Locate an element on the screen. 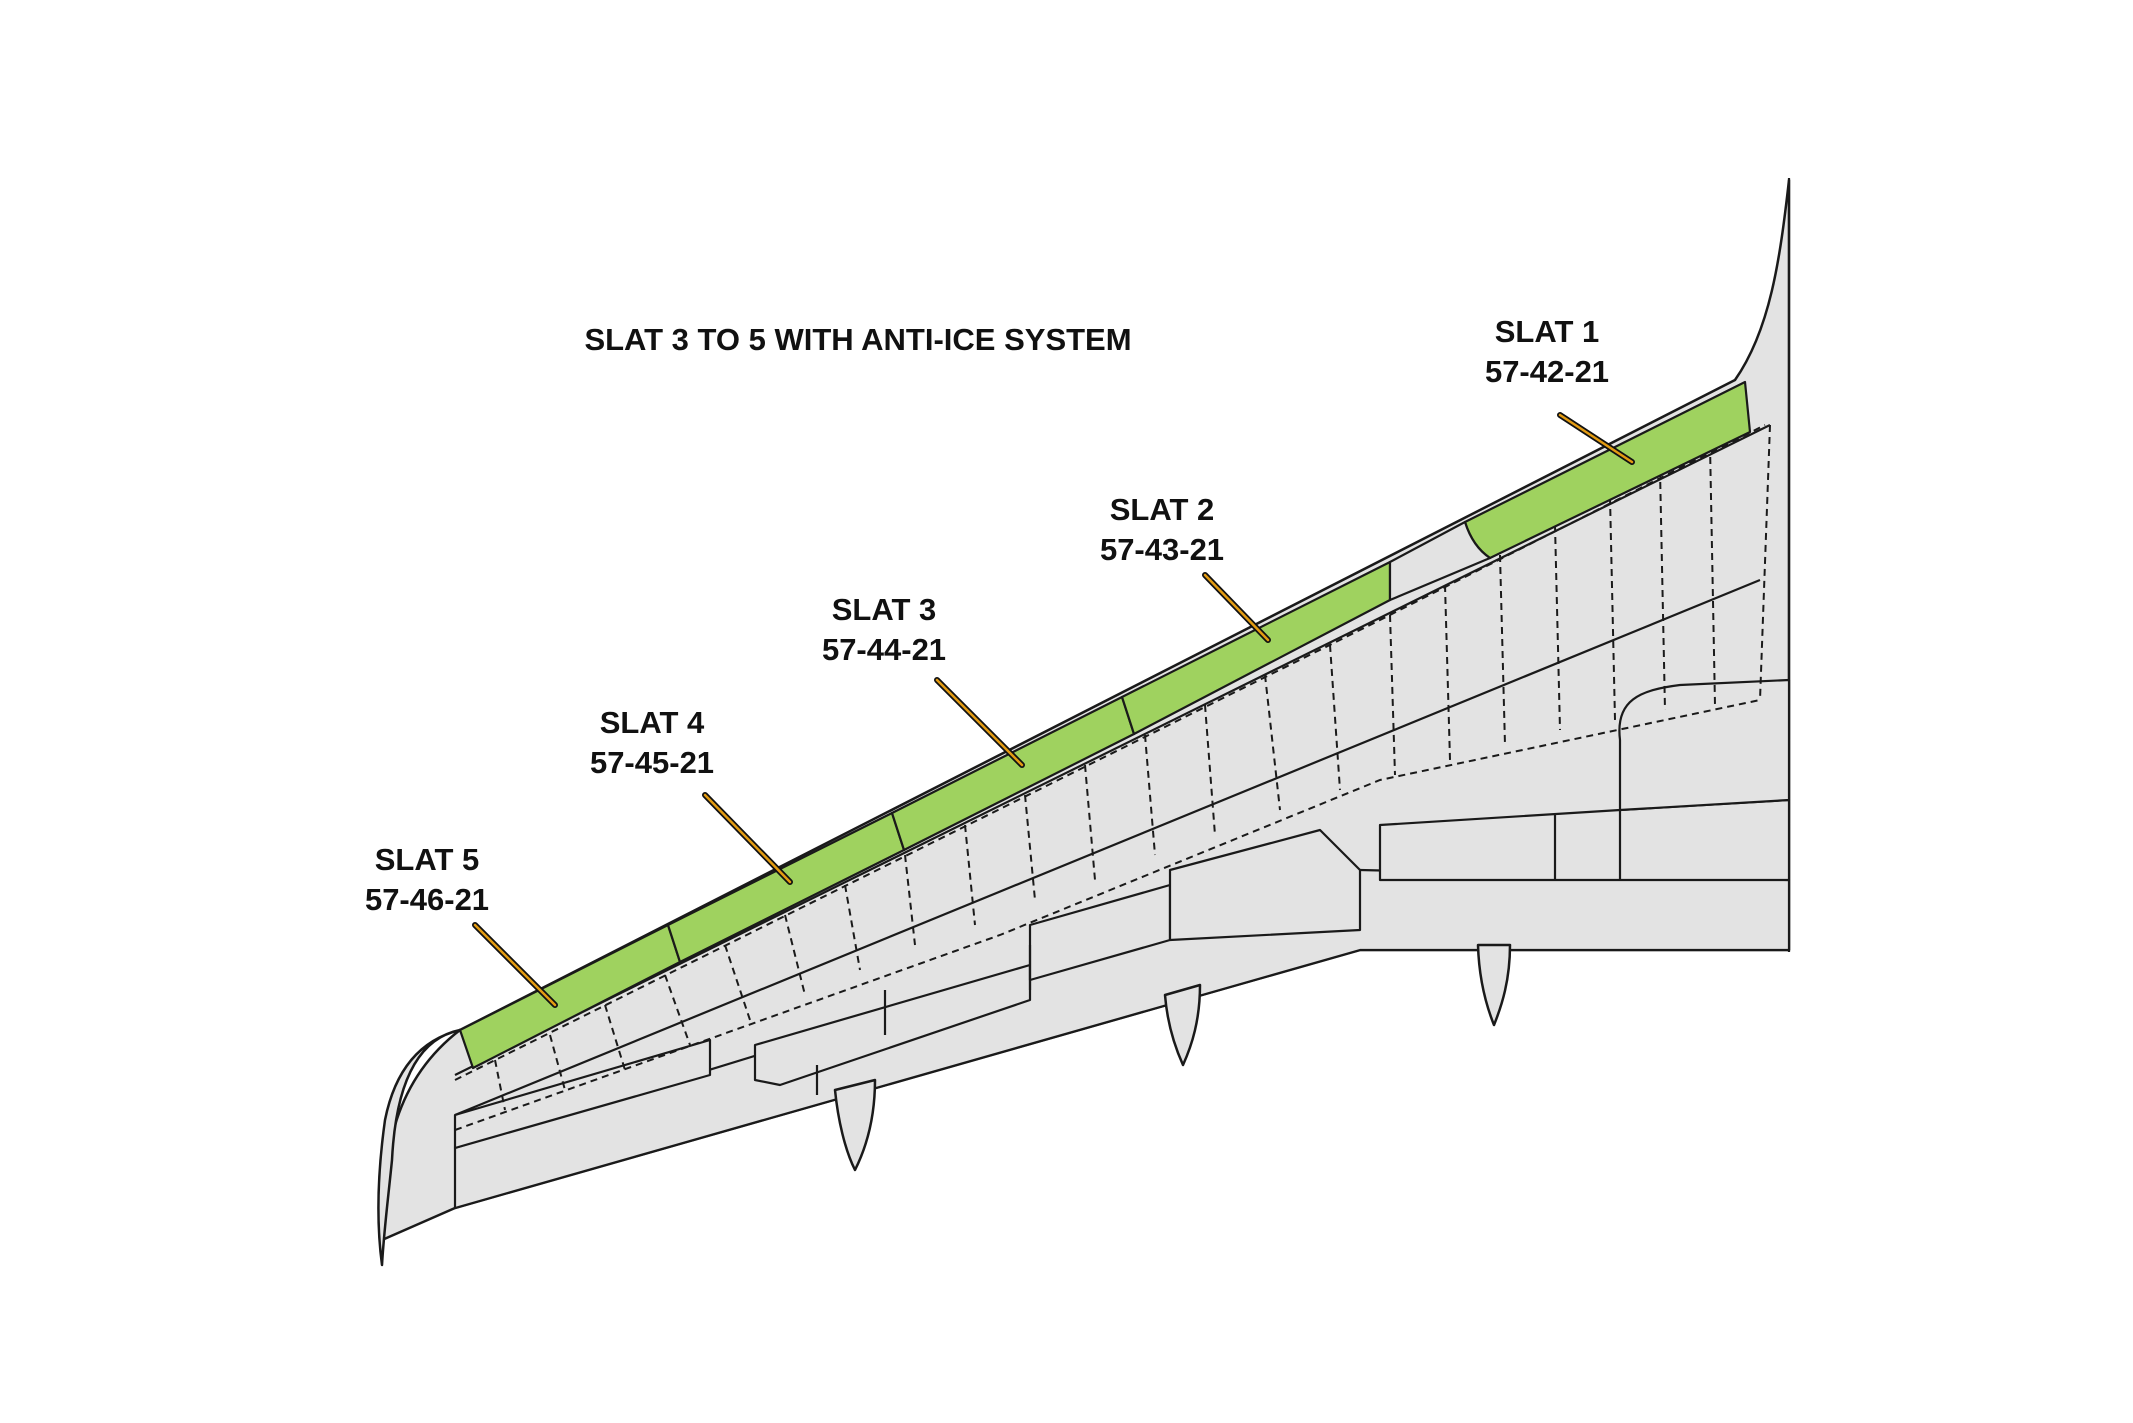 Image resolution: width=2133 pixels, height=1423 pixels. slat-gap-fairing is located at coordinates (1440, 561).